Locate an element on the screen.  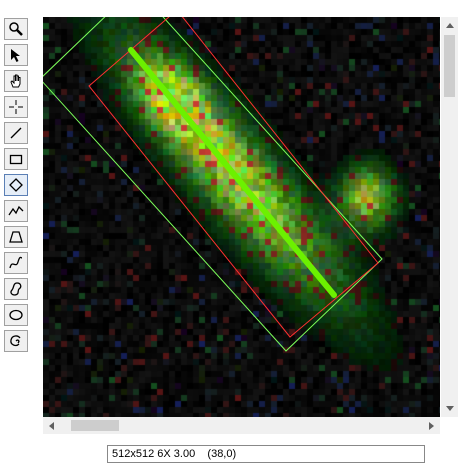
line-icon is located at coordinates (16, 133).